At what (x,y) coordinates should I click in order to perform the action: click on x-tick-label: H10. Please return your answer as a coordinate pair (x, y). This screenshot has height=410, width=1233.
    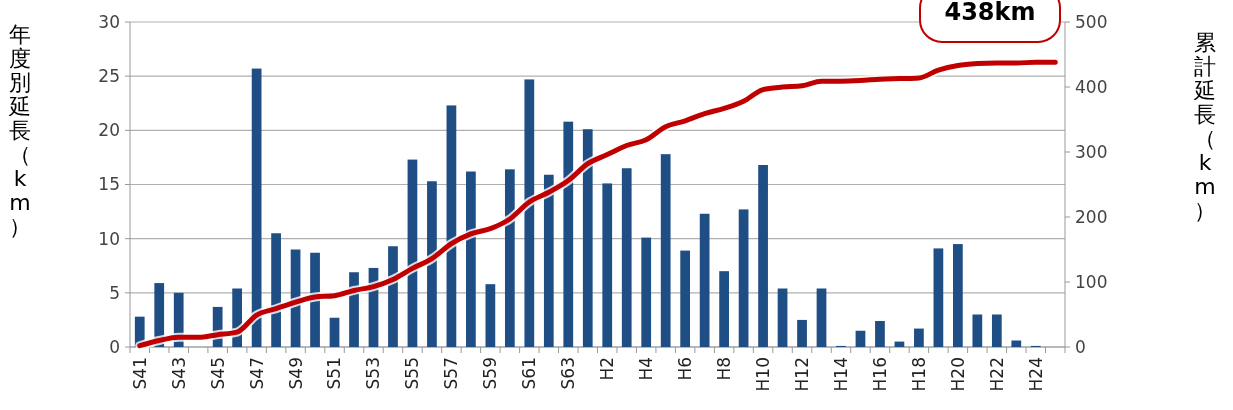
    Looking at the image, I should click on (763, 374).